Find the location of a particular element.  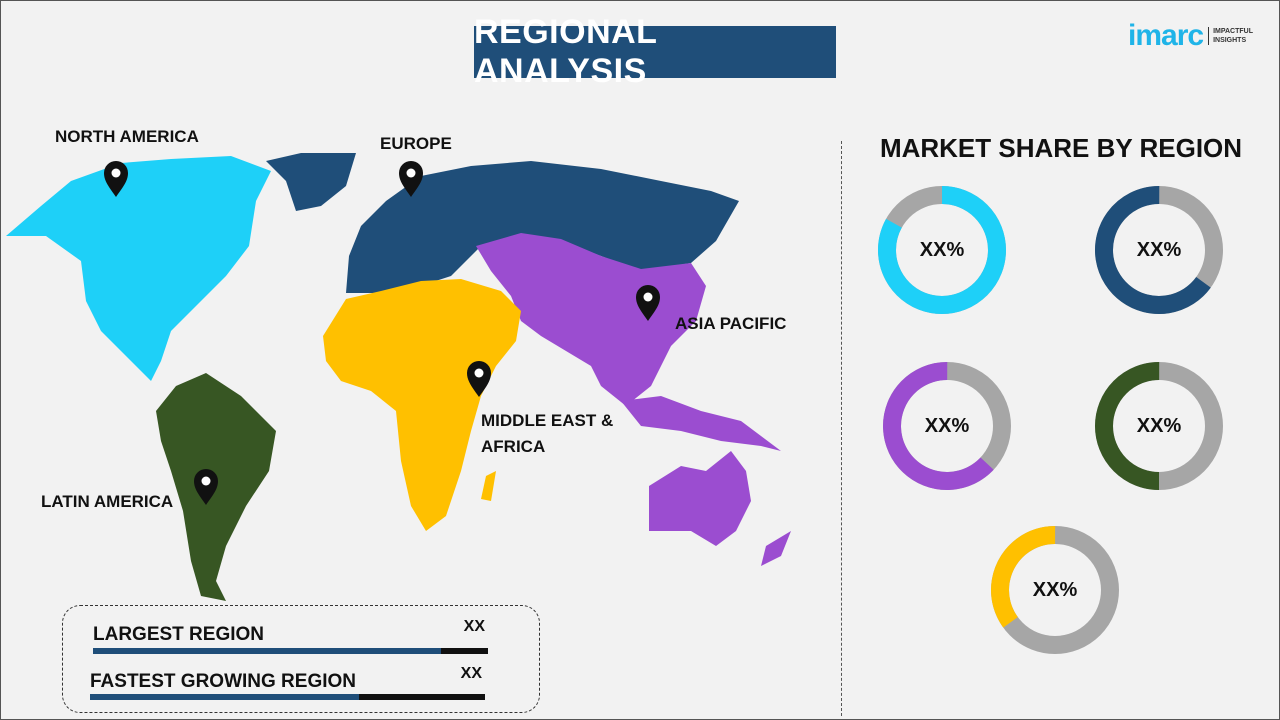

largest-region-bar is located at coordinates (290, 651).